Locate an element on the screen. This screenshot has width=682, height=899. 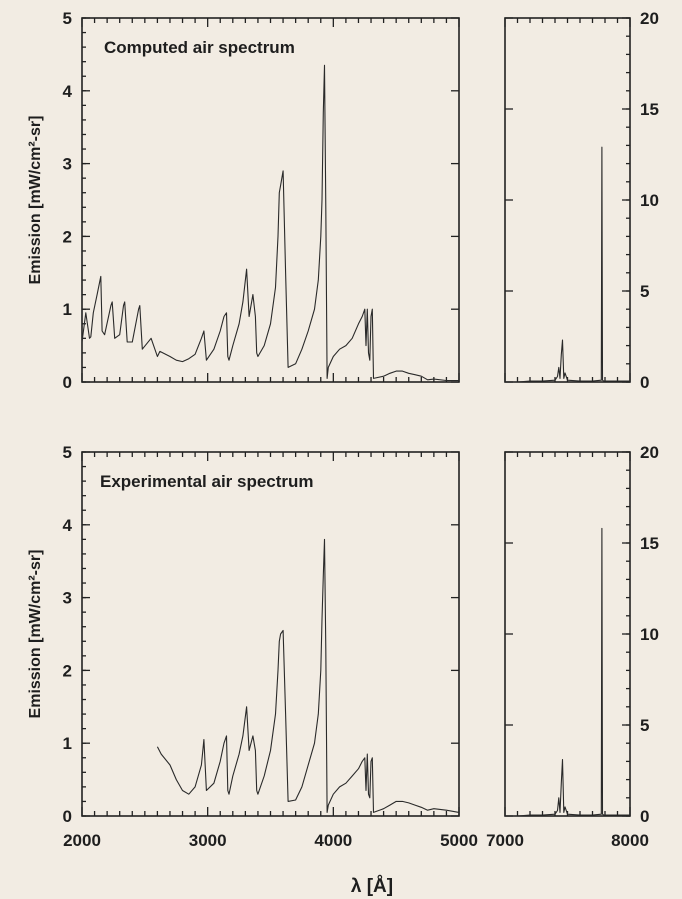
computed-y-tick-label: 1 is located at coordinates (67, 309).